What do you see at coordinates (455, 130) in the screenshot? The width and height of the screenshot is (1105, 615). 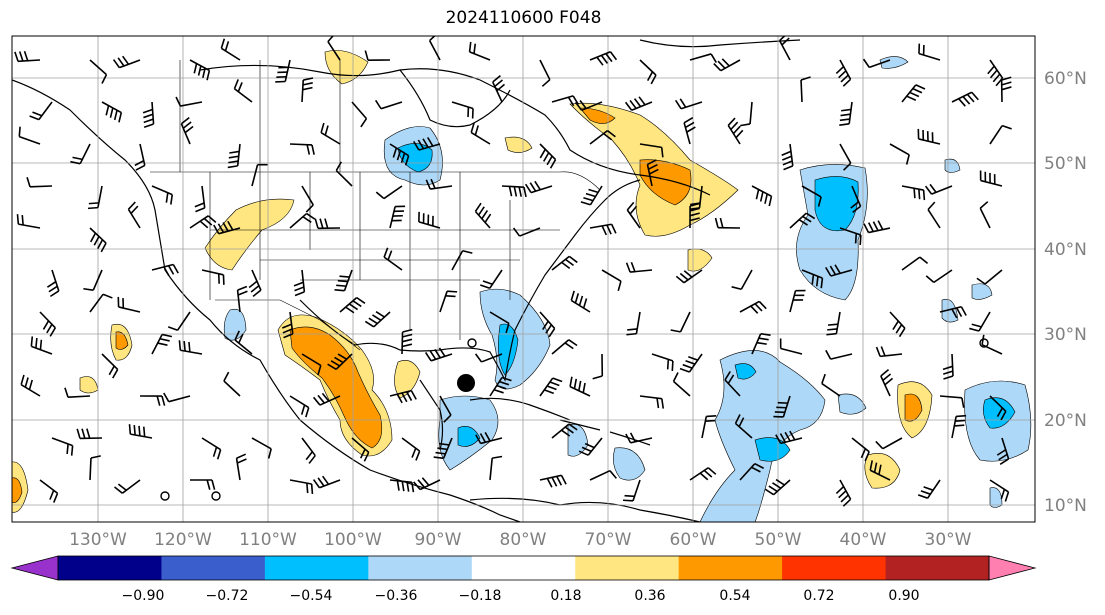 I see `canada-coastline` at bounding box center [455, 130].